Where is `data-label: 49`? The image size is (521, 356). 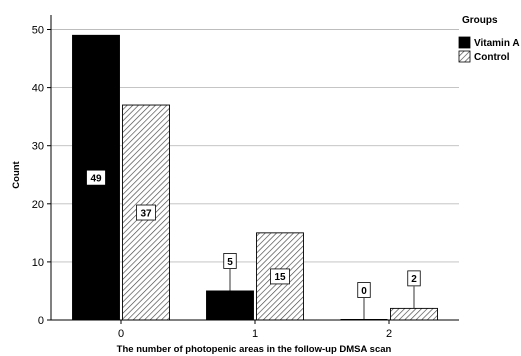 data-label: 49 is located at coordinates (96, 178).